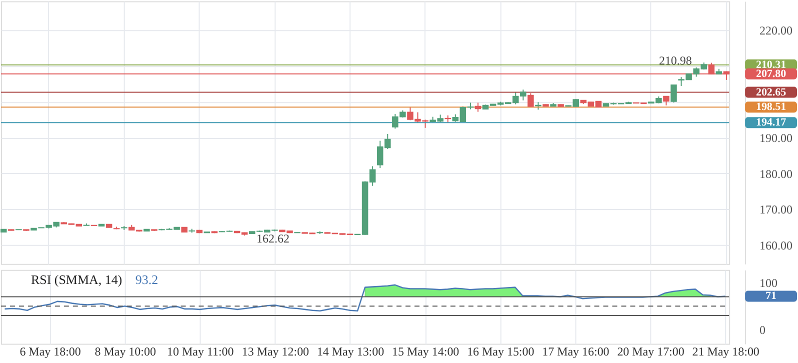 The width and height of the screenshot is (798, 363). What do you see at coordinates (576, 351) in the screenshot?
I see `x-tick-label: 17 May 16:00` at bounding box center [576, 351].